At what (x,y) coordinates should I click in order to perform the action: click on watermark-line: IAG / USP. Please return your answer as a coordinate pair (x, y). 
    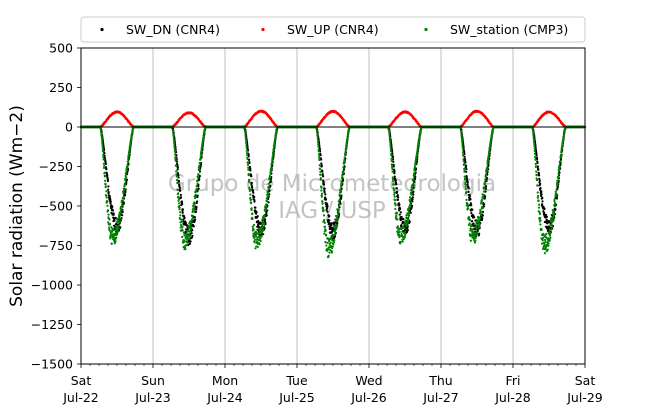
    Looking at the image, I should click on (332, 211).